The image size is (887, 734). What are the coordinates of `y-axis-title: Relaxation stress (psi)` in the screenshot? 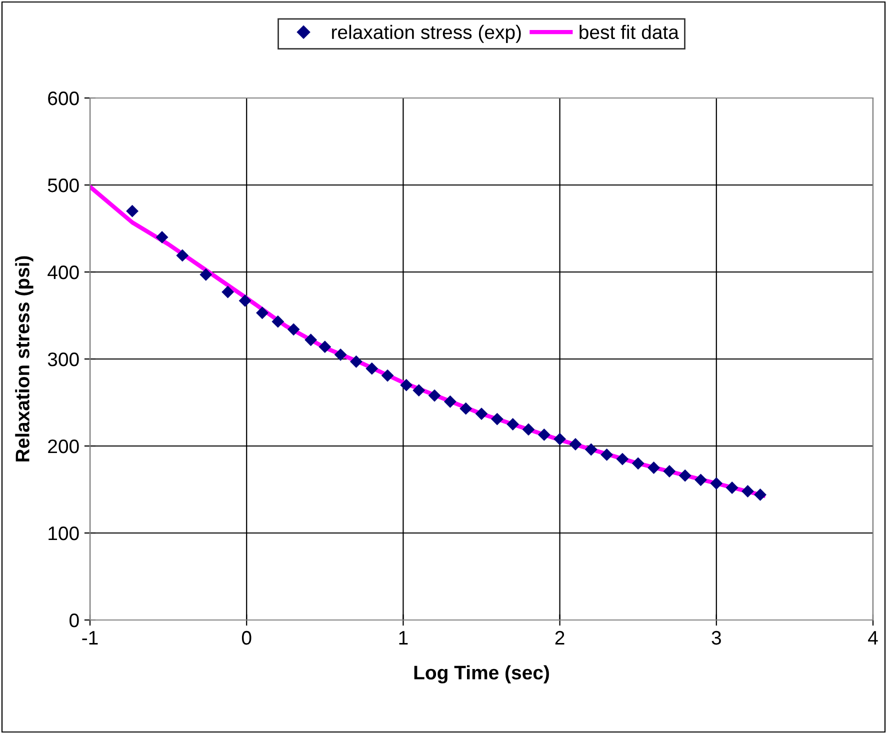 It's located at (24, 359).